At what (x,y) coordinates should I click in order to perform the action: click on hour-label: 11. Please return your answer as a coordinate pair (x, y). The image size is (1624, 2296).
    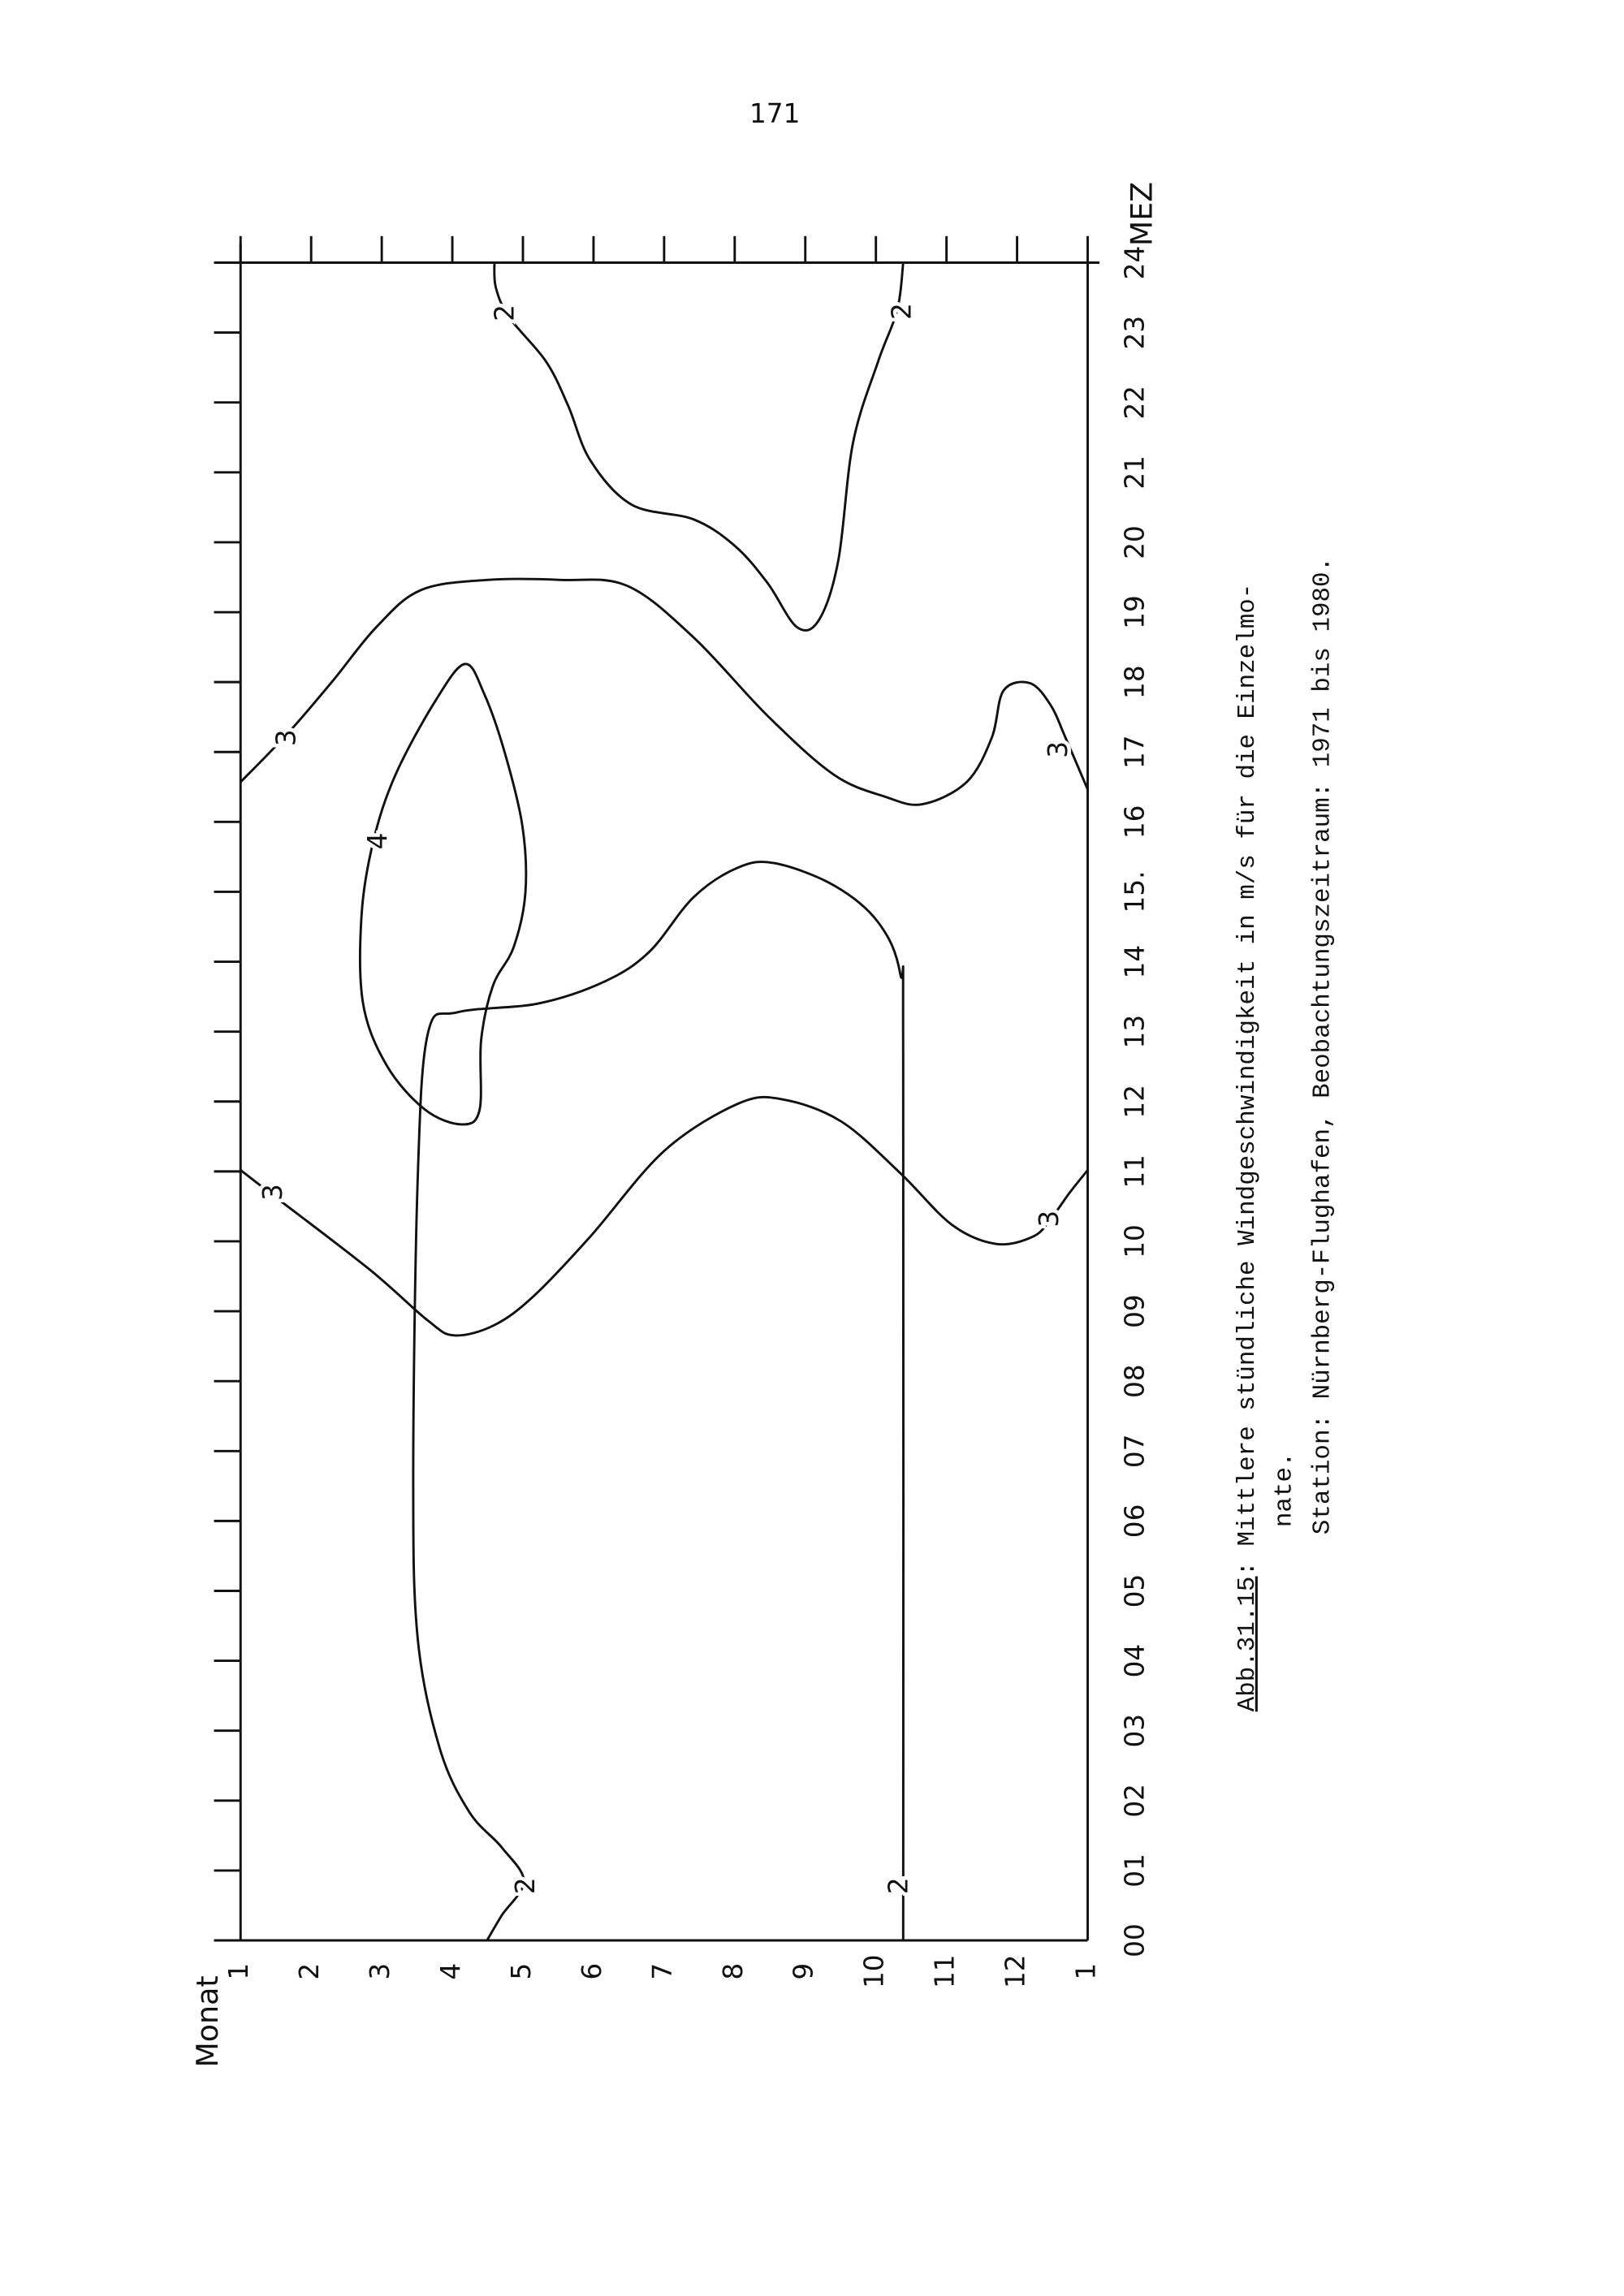
    Looking at the image, I should click on (1135, 1172).